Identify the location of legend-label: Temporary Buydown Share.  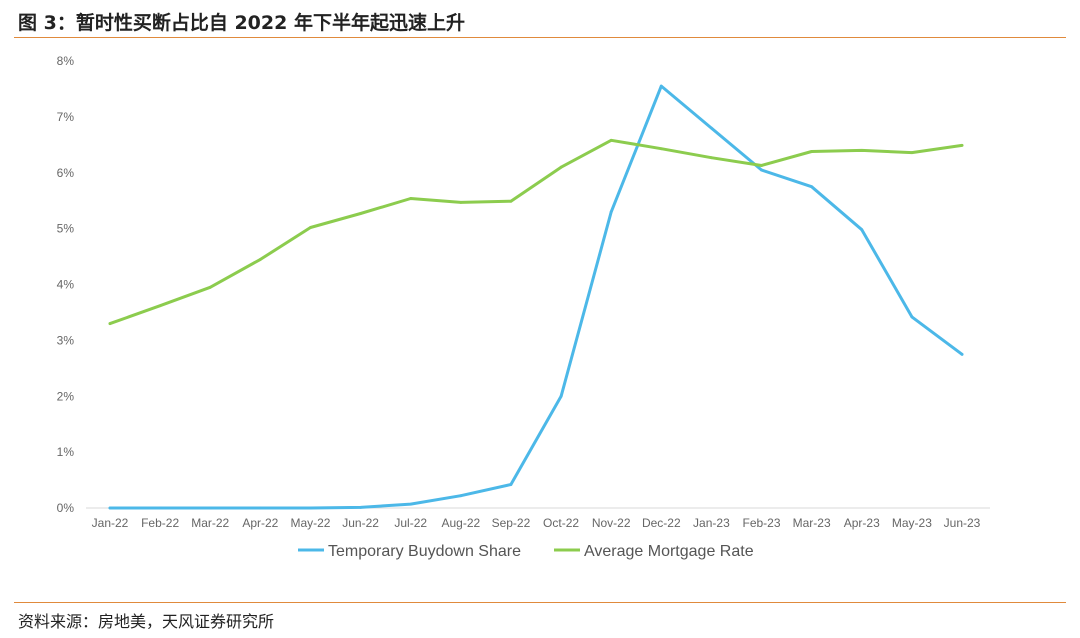
(424, 551).